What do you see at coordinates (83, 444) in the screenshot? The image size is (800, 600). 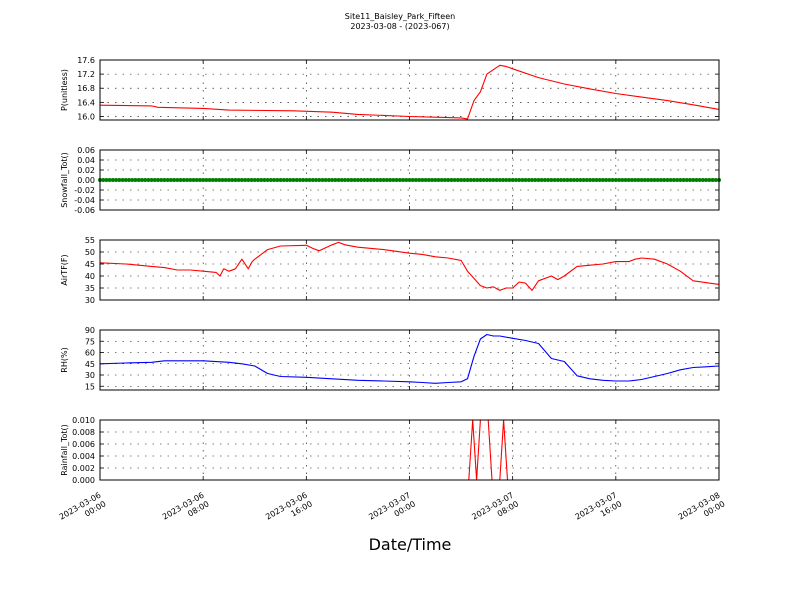 I see `y-tick-label: 0.006` at bounding box center [83, 444].